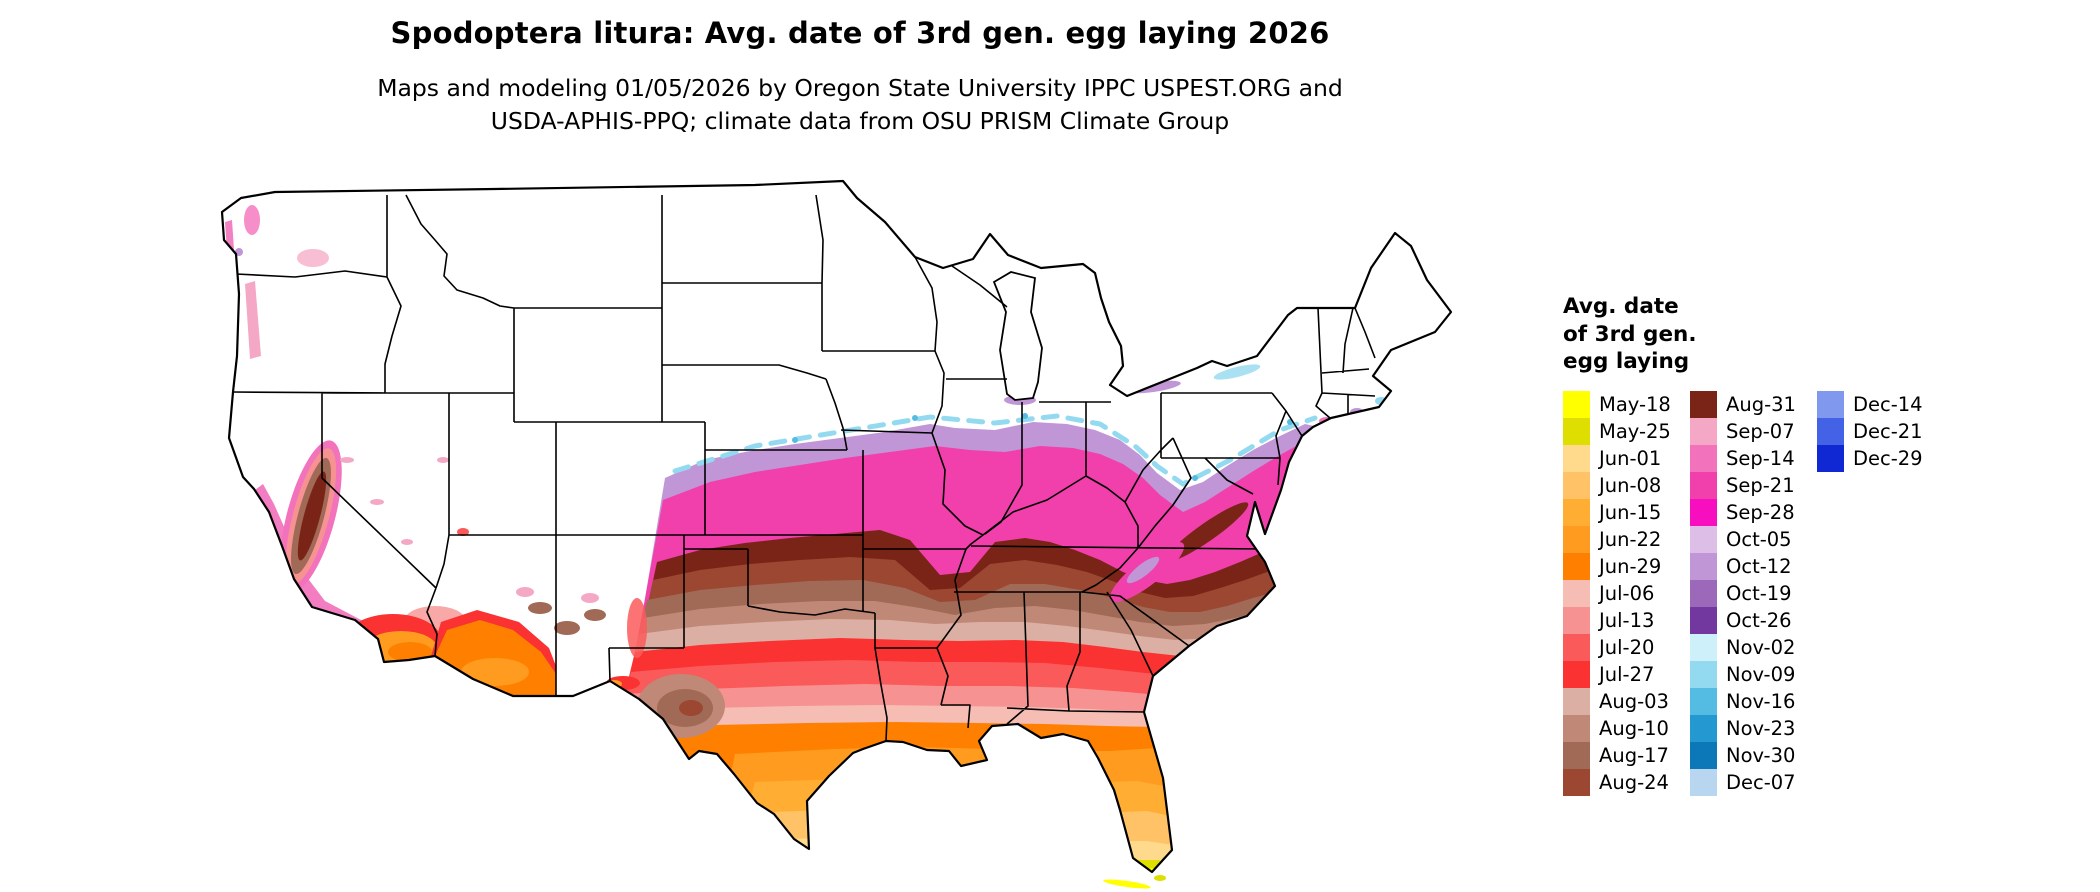 This screenshot has height=892, width=2100. What do you see at coordinates (1753, 674) in the screenshot?
I see `legend-entry: Nov-09` at bounding box center [1753, 674].